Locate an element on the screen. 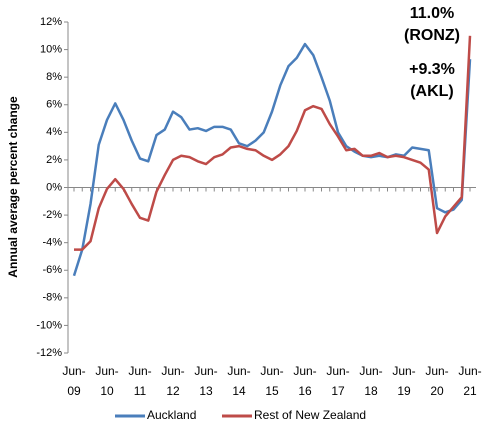  y-tick-label: 2% is located at coordinates (54, 160).